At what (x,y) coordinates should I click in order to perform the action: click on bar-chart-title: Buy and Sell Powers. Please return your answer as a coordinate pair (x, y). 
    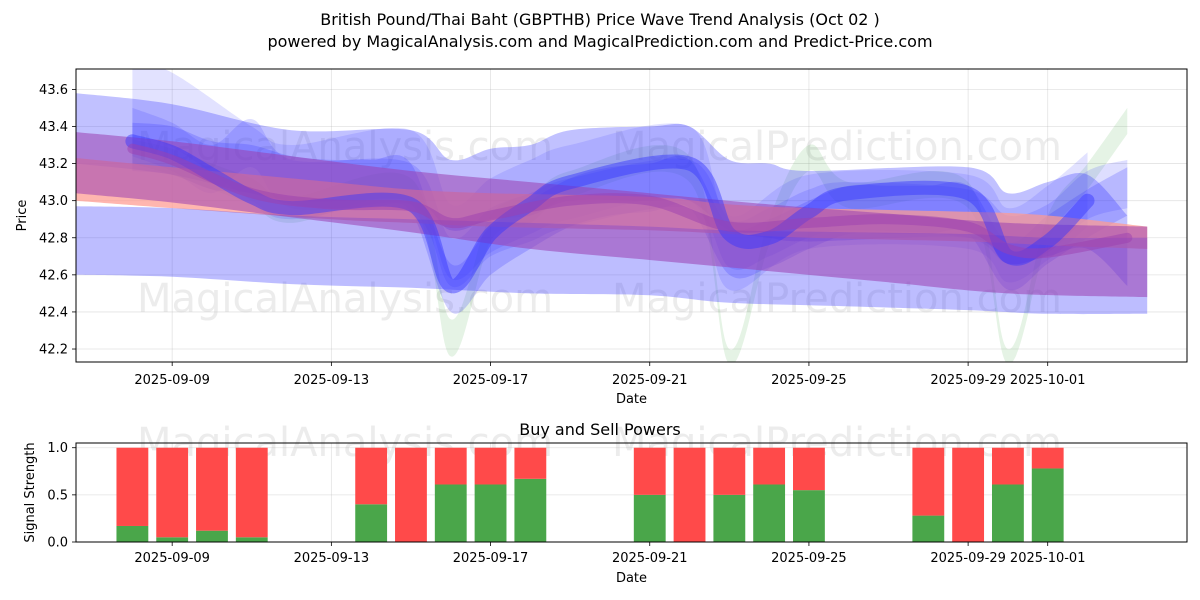
    Looking at the image, I should click on (600, 429).